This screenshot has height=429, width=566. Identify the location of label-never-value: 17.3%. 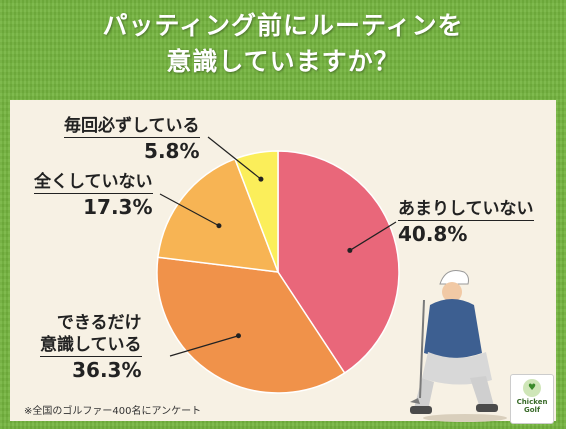
(118, 207).